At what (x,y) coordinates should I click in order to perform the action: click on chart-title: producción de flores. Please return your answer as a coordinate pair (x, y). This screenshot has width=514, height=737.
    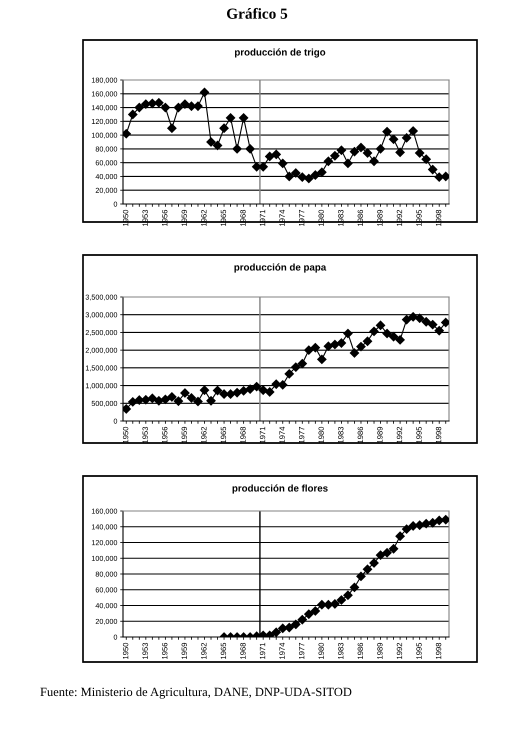
    Looking at the image, I should click on (280, 489).